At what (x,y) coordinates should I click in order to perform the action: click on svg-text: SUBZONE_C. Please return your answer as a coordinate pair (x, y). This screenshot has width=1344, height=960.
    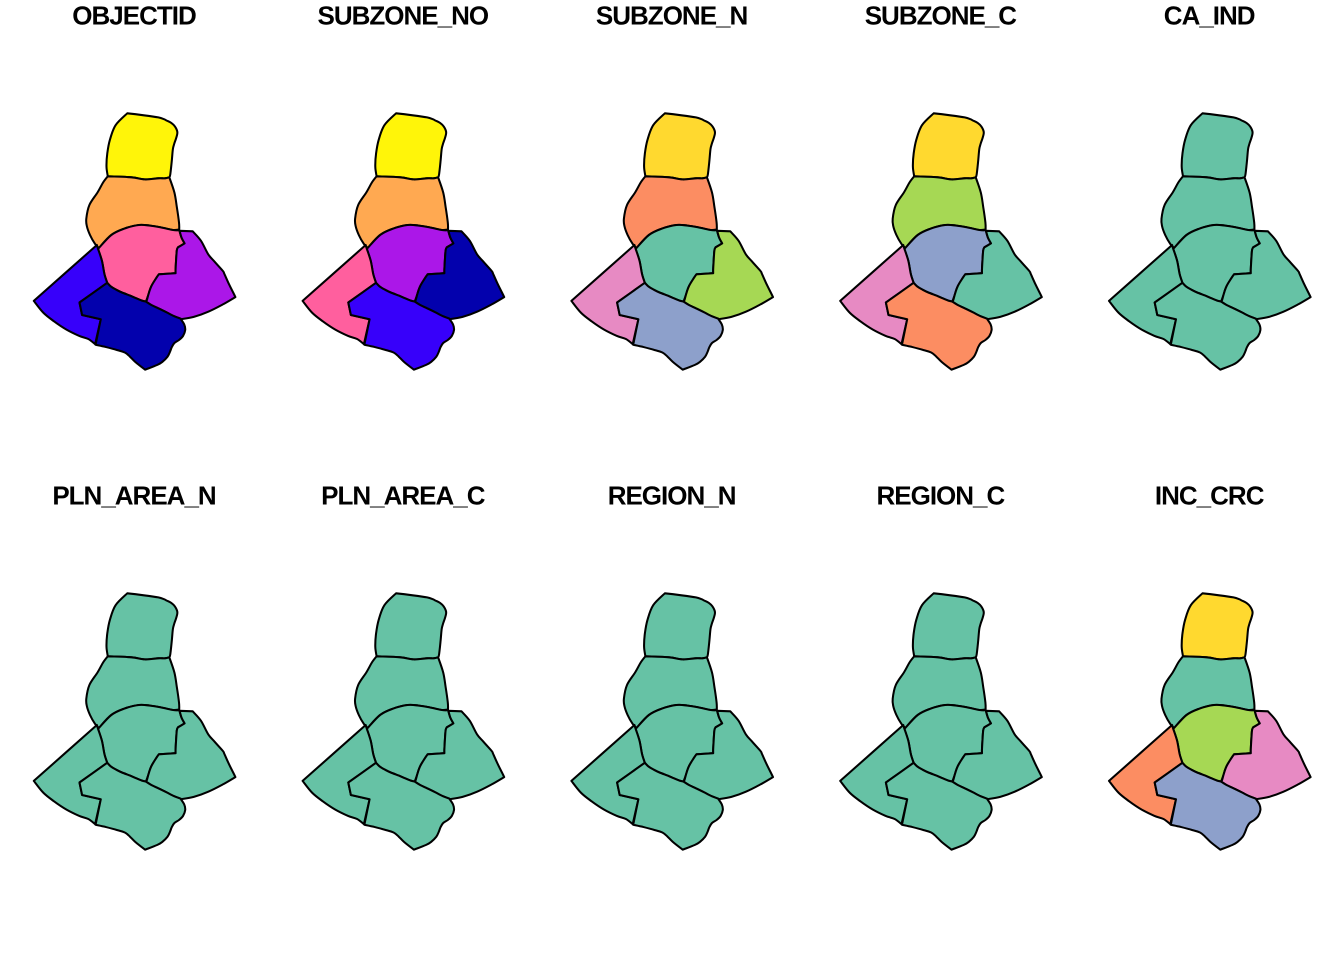
    Looking at the image, I should click on (941, 16).